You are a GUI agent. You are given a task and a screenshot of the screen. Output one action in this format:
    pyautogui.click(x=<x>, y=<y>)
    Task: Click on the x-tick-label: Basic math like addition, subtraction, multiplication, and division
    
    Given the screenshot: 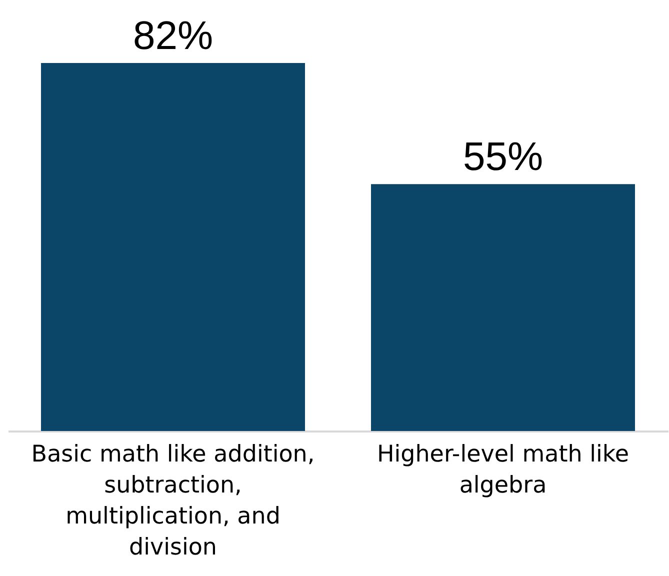 What is the action you would take?
    pyautogui.click(x=173, y=501)
    